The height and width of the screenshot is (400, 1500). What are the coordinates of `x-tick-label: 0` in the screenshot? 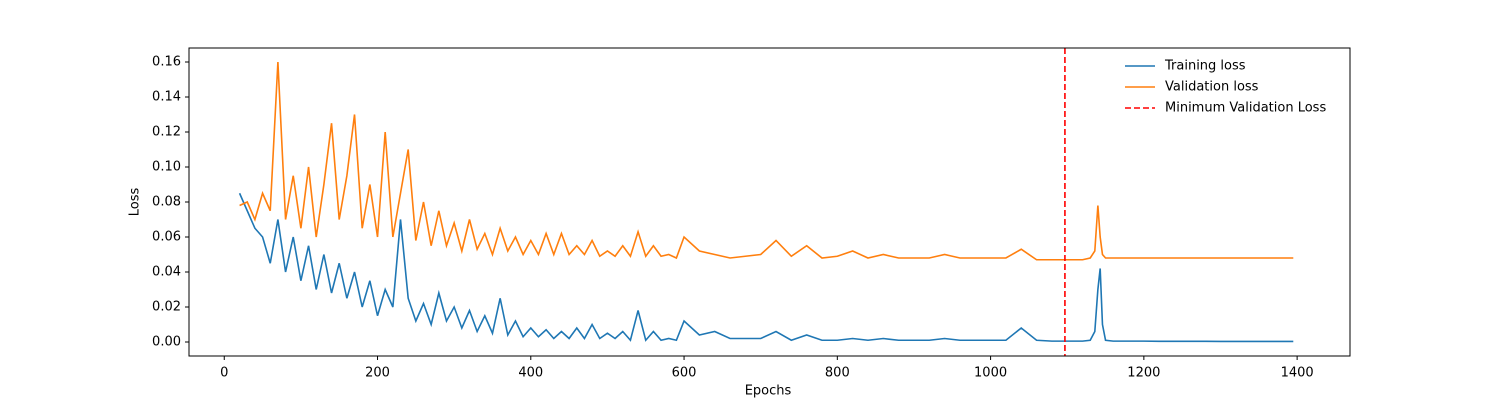 It's located at (224, 373).